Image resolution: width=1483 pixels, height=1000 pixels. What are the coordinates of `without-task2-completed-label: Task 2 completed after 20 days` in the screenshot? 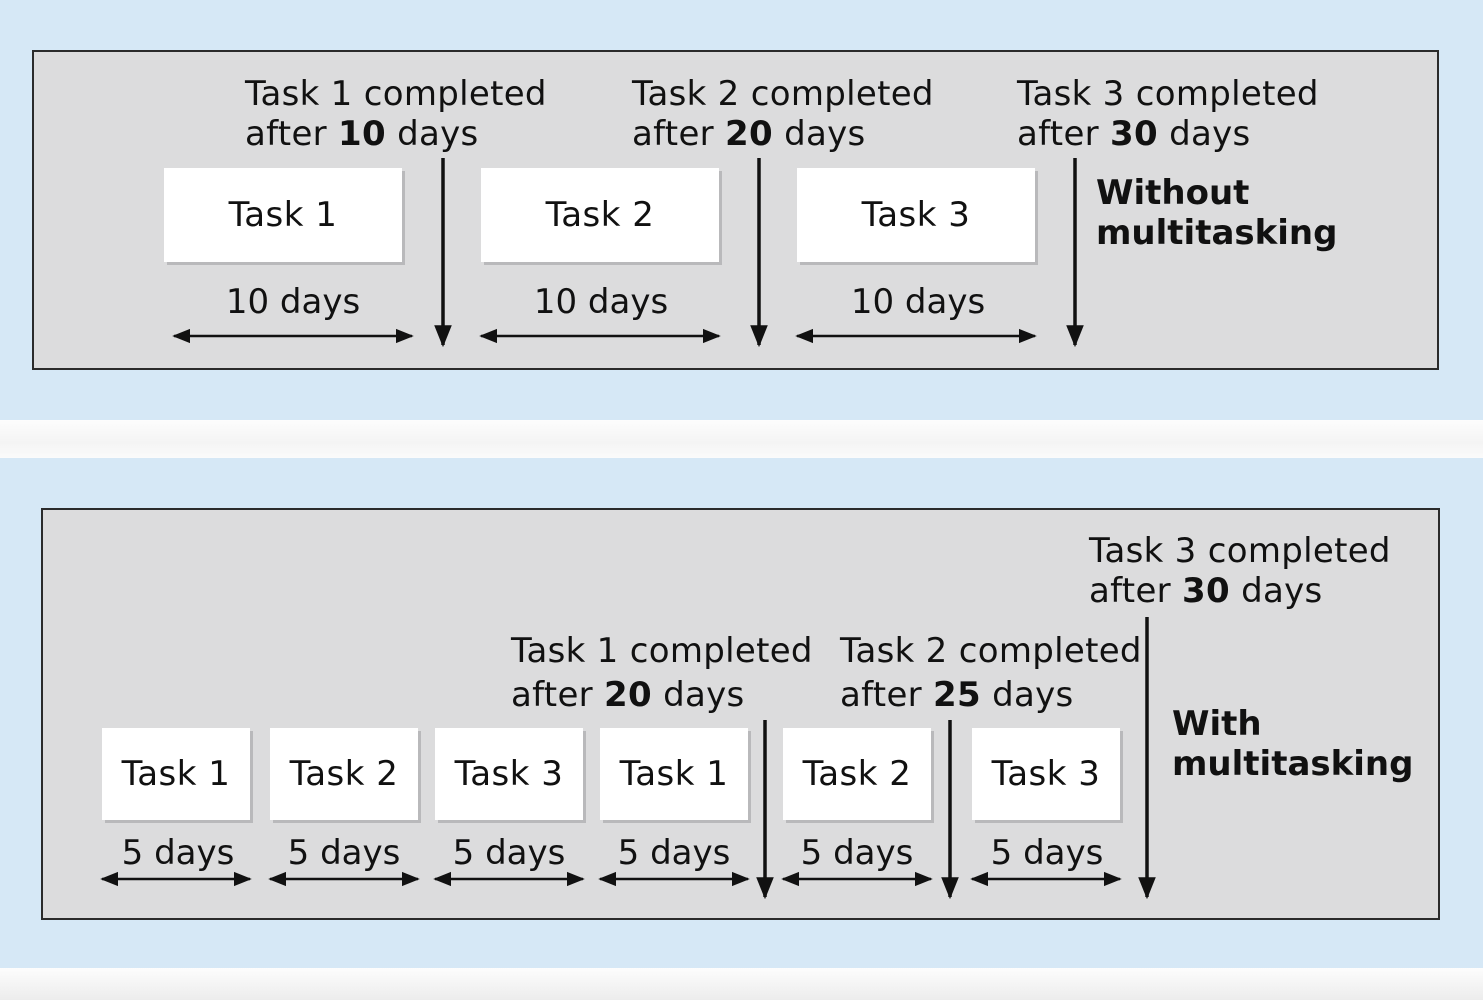 It's located at (783, 114).